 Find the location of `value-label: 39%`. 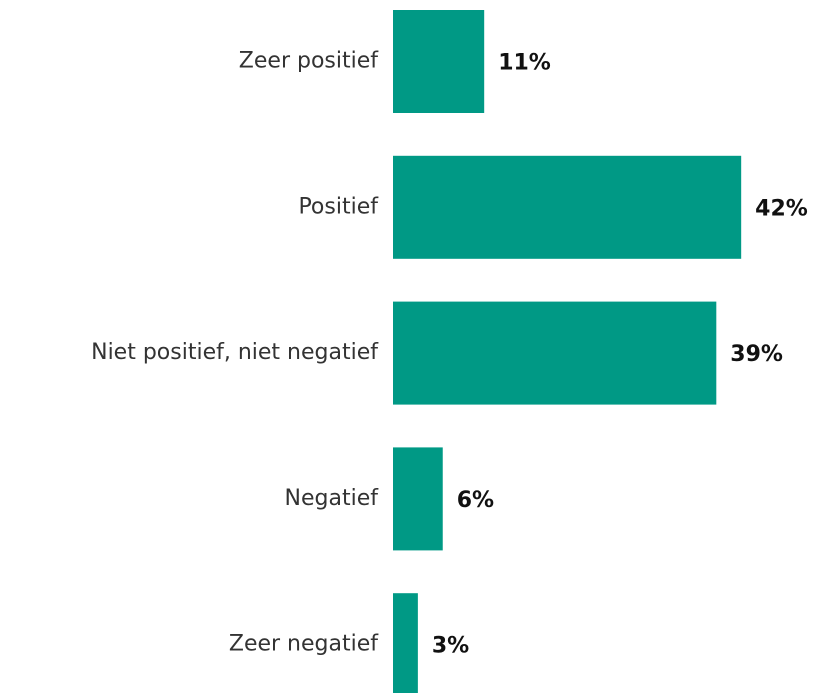

value-label: 39% is located at coordinates (756, 354).